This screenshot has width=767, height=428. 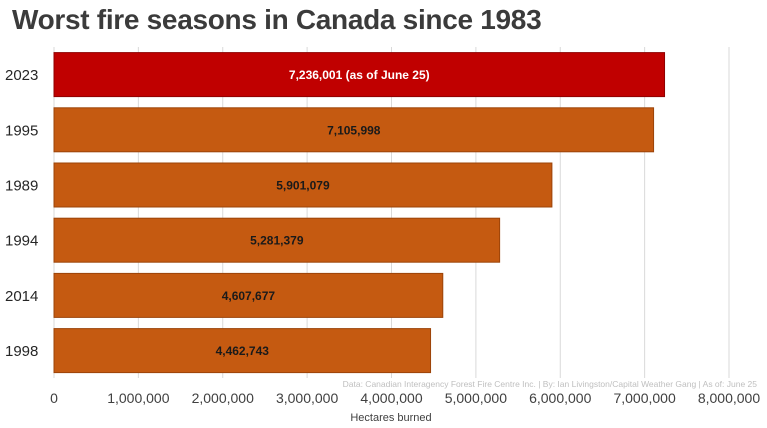 I want to click on category-label: 2014, so click(x=21, y=296).